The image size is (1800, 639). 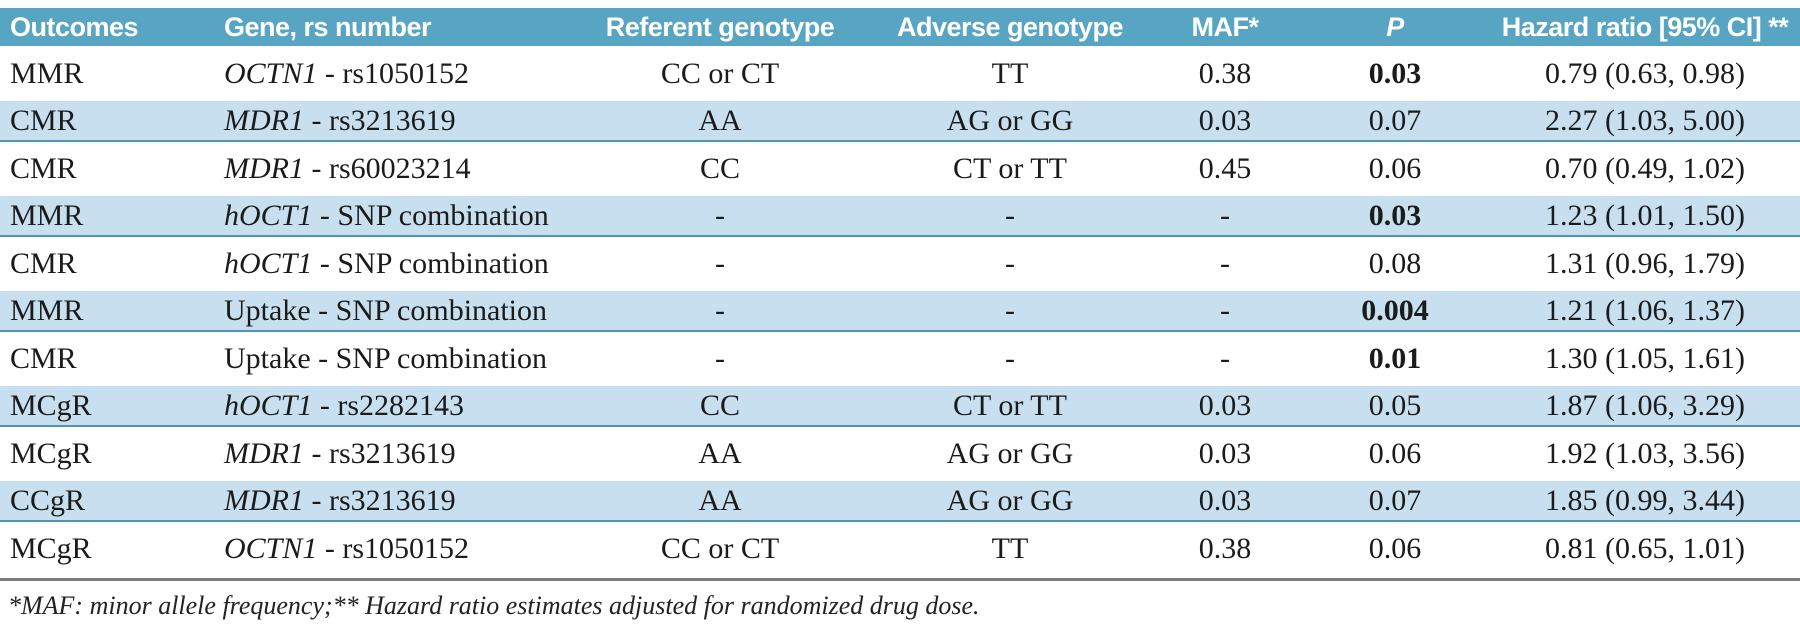 What do you see at coordinates (1645, 453) in the screenshot?
I see `cell-hazard-ratio: 1.92 (1.03, 3.56)` at bounding box center [1645, 453].